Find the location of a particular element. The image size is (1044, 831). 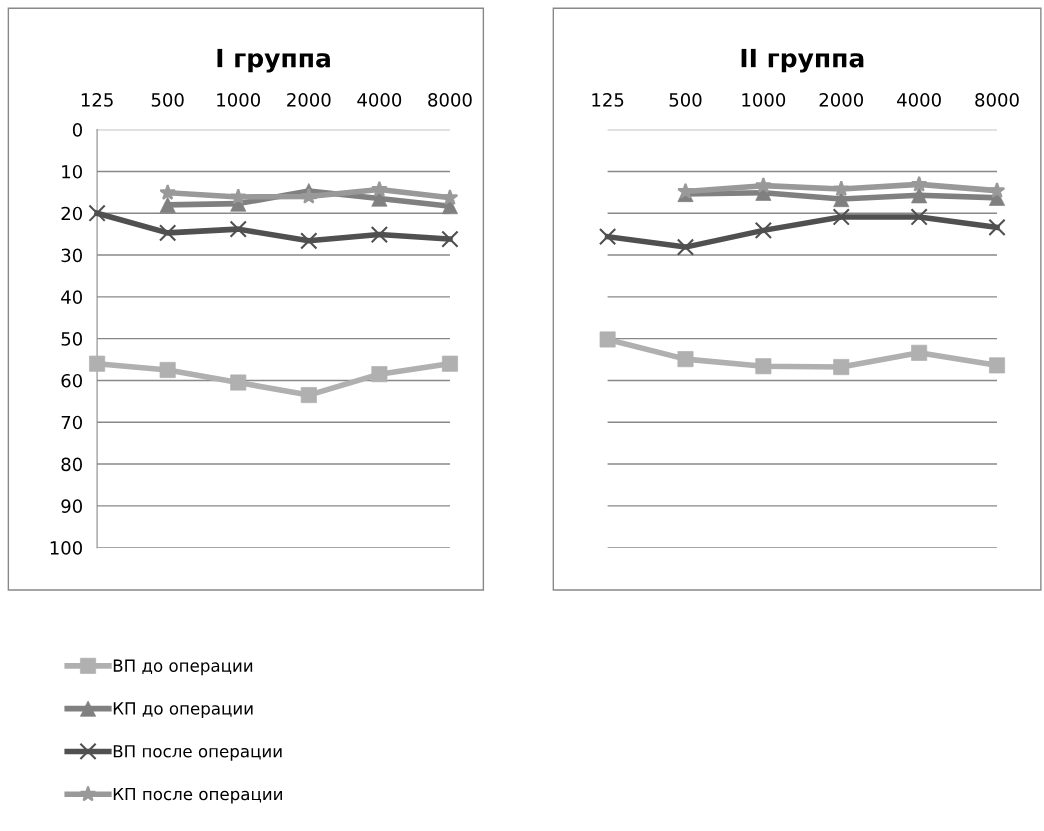

y-tick-label: 0 is located at coordinates (77, 130).